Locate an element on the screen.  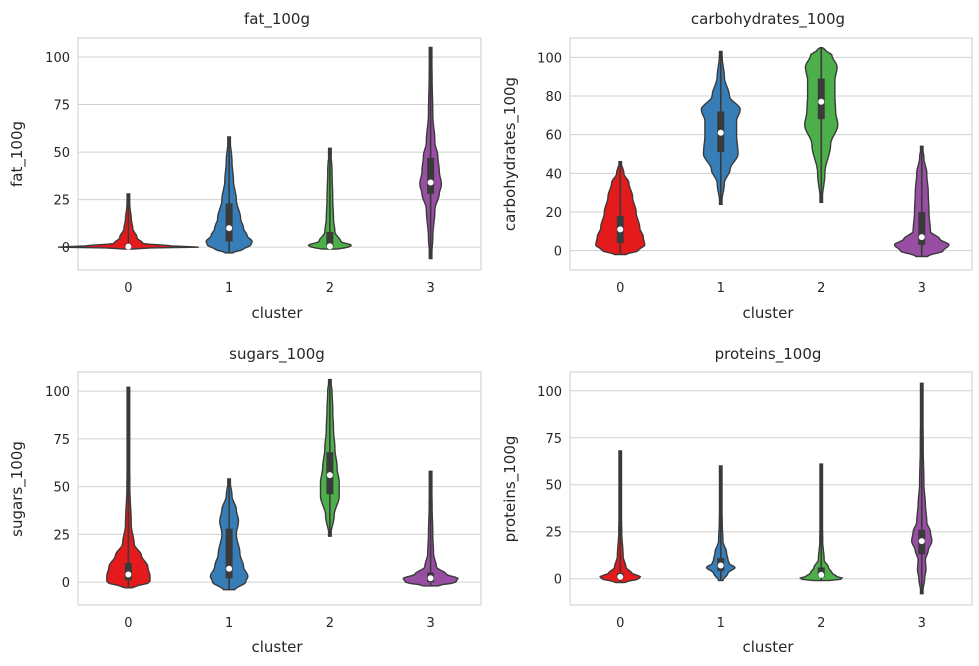
y-tick-label: 20 is located at coordinates (553, 213).